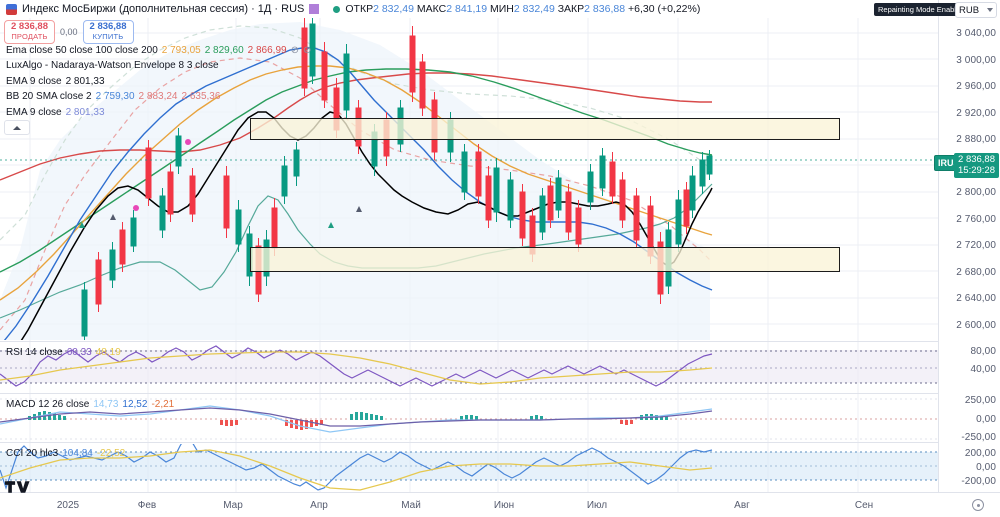 The height and width of the screenshot is (517, 1000). Describe the element at coordinates (976, 33) in the screenshot. I see `price-tick: 3 040,00` at that location.